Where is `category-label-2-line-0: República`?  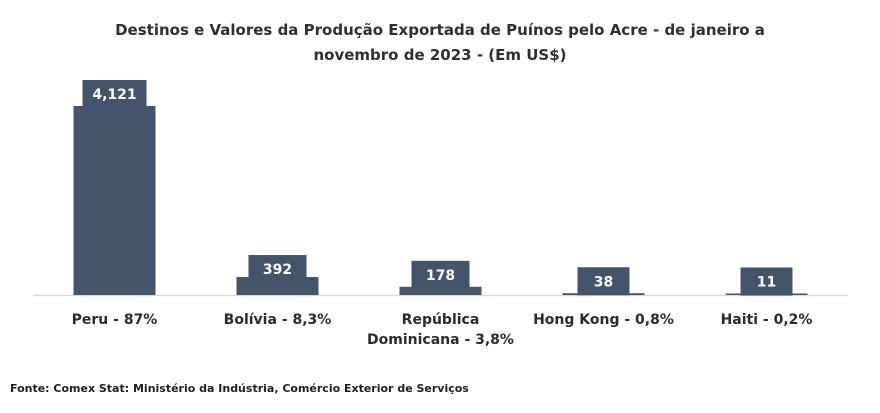
category-label-2-line-0: República is located at coordinates (441, 320).